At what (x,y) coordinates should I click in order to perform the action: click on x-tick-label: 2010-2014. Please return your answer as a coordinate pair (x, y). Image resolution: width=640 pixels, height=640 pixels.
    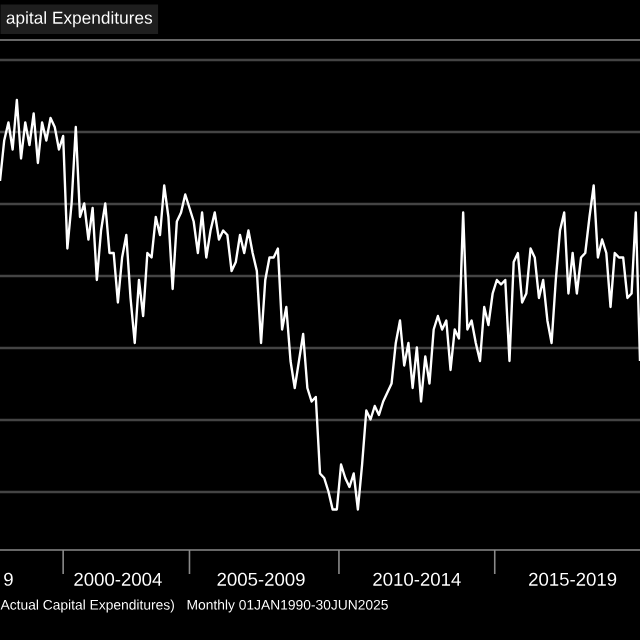
    Looking at the image, I should click on (417, 579).